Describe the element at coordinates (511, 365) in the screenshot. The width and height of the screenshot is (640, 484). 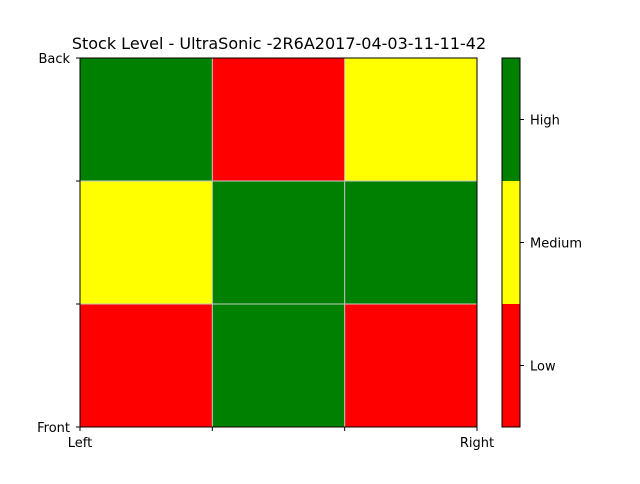
I see `colorbar-segment-low` at that location.